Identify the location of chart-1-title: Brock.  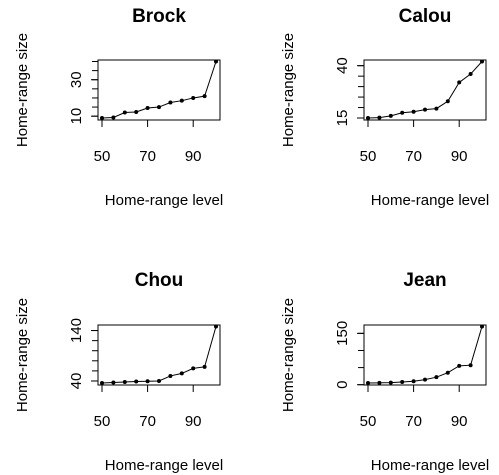
(159, 16).